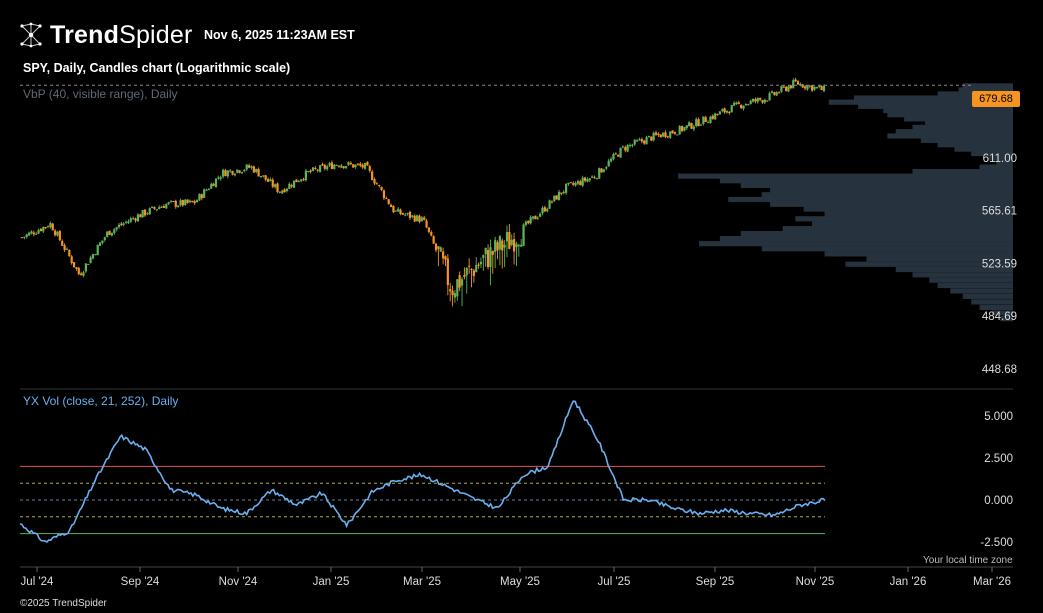  Describe the element at coordinates (908, 582) in the screenshot. I see `x-tick-label: Jan '26` at that location.